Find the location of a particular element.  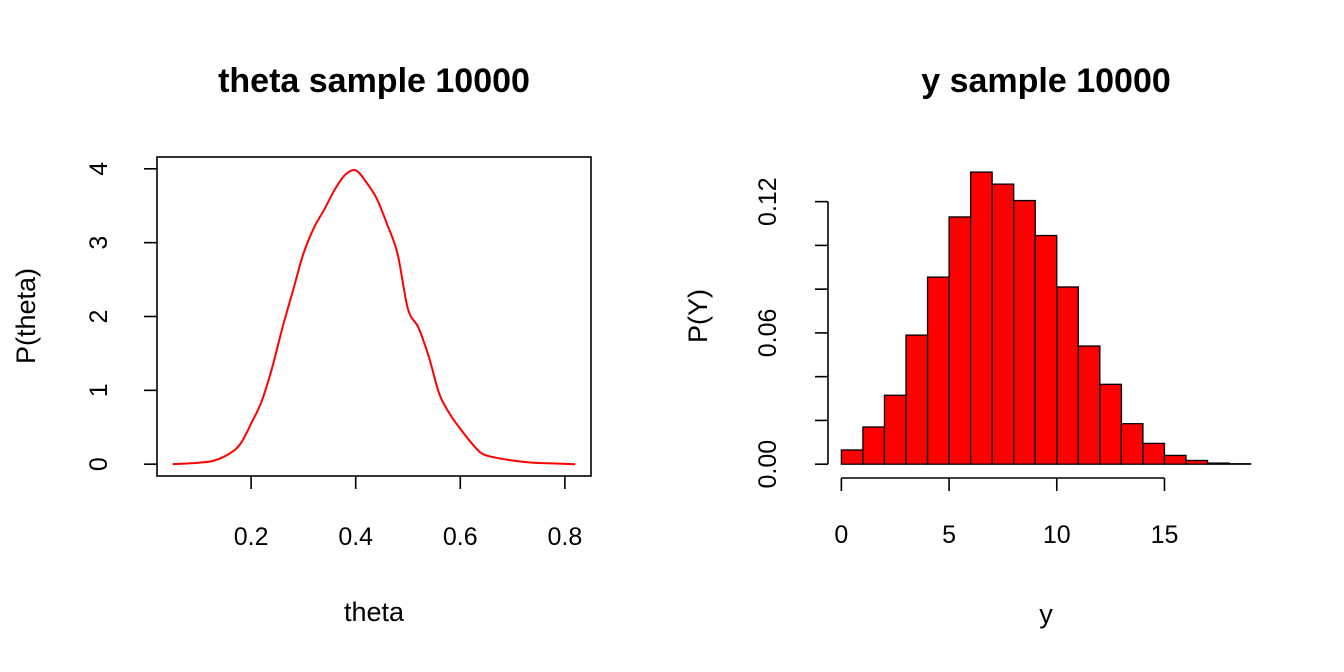

density-y-tick-label: 1 is located at coordinates (99, 390).